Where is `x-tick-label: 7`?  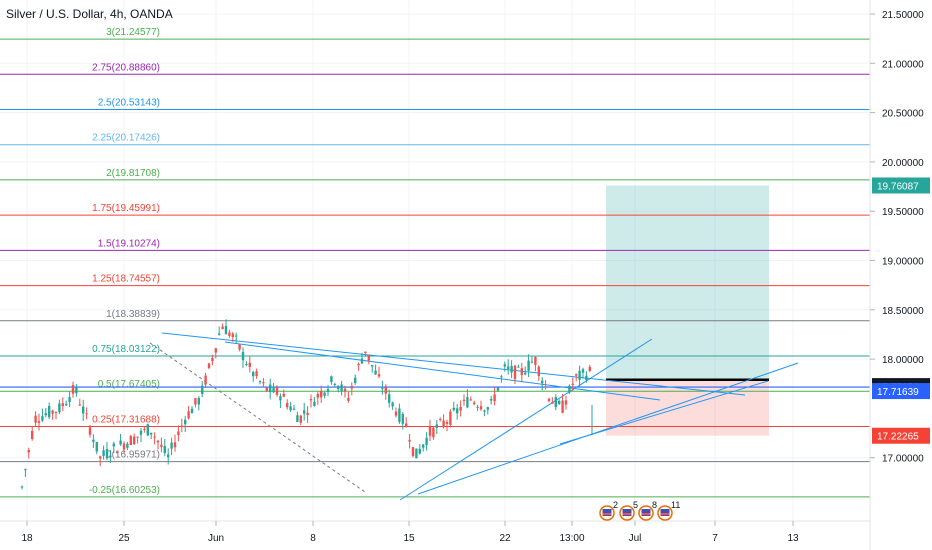
x-tick-label: 7 is located at coordinates (715, 538).